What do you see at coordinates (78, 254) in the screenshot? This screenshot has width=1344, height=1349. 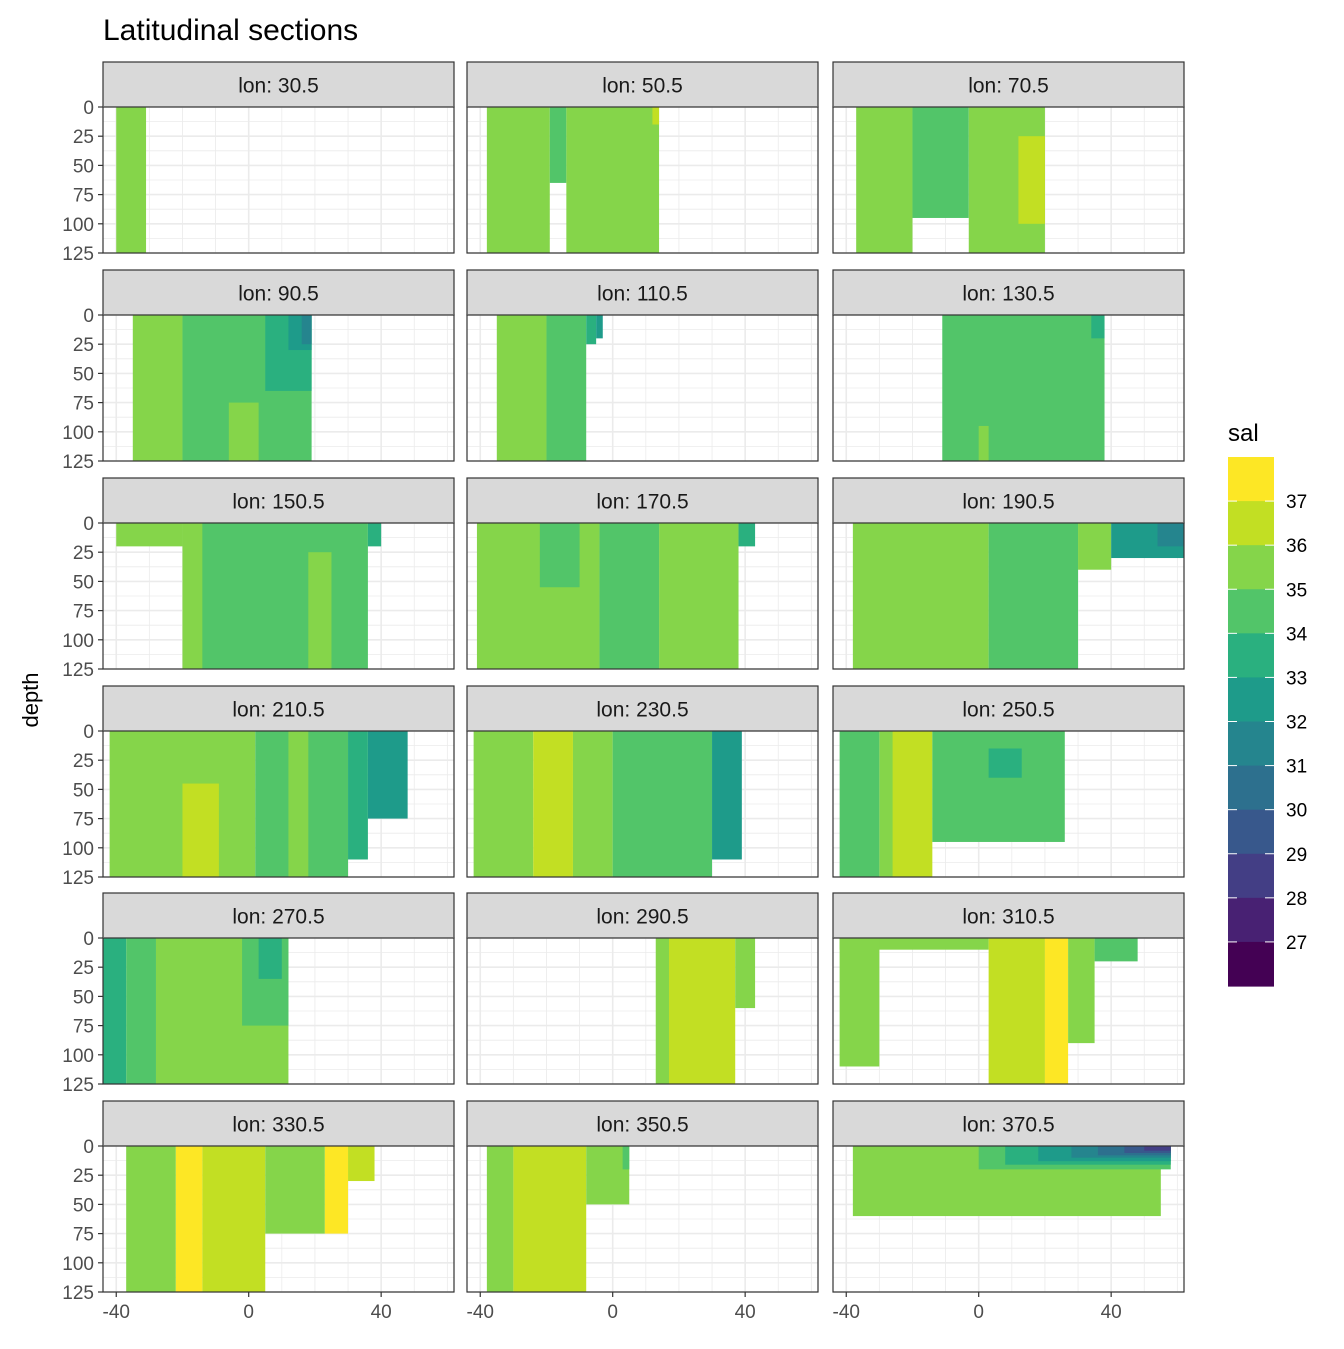 I see `y-tick-label: 125` at bounding box center [78, 254].